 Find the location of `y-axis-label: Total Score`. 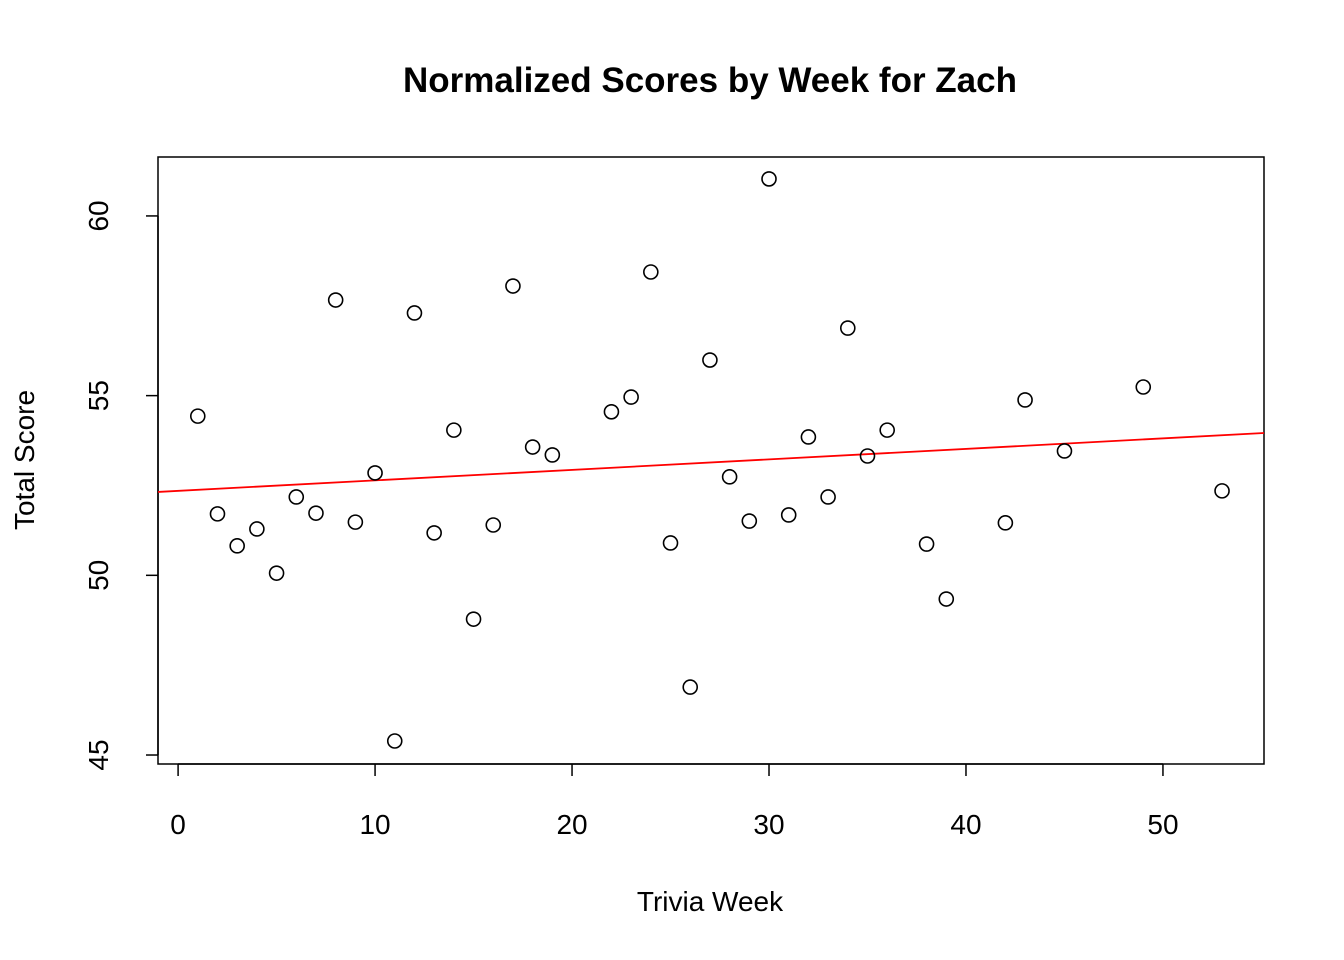

y-axis-label: Total Score is located at coordinates (24, 460).